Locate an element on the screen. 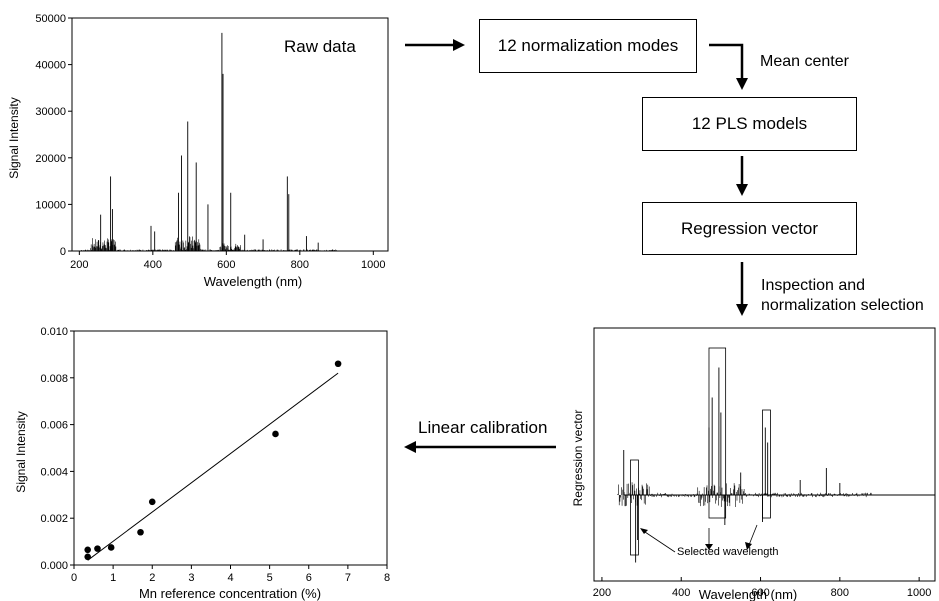  raw-spectrum-lines is located at coordinates (208, 141).